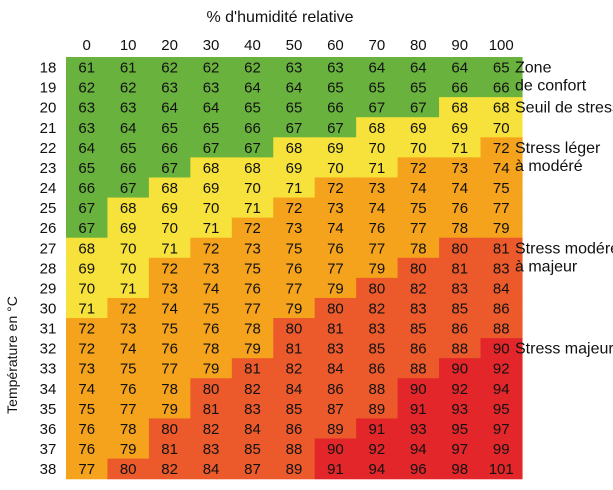 The image size is (613, 490). I want to click on cell-value-label: 95, so click(501, 409).